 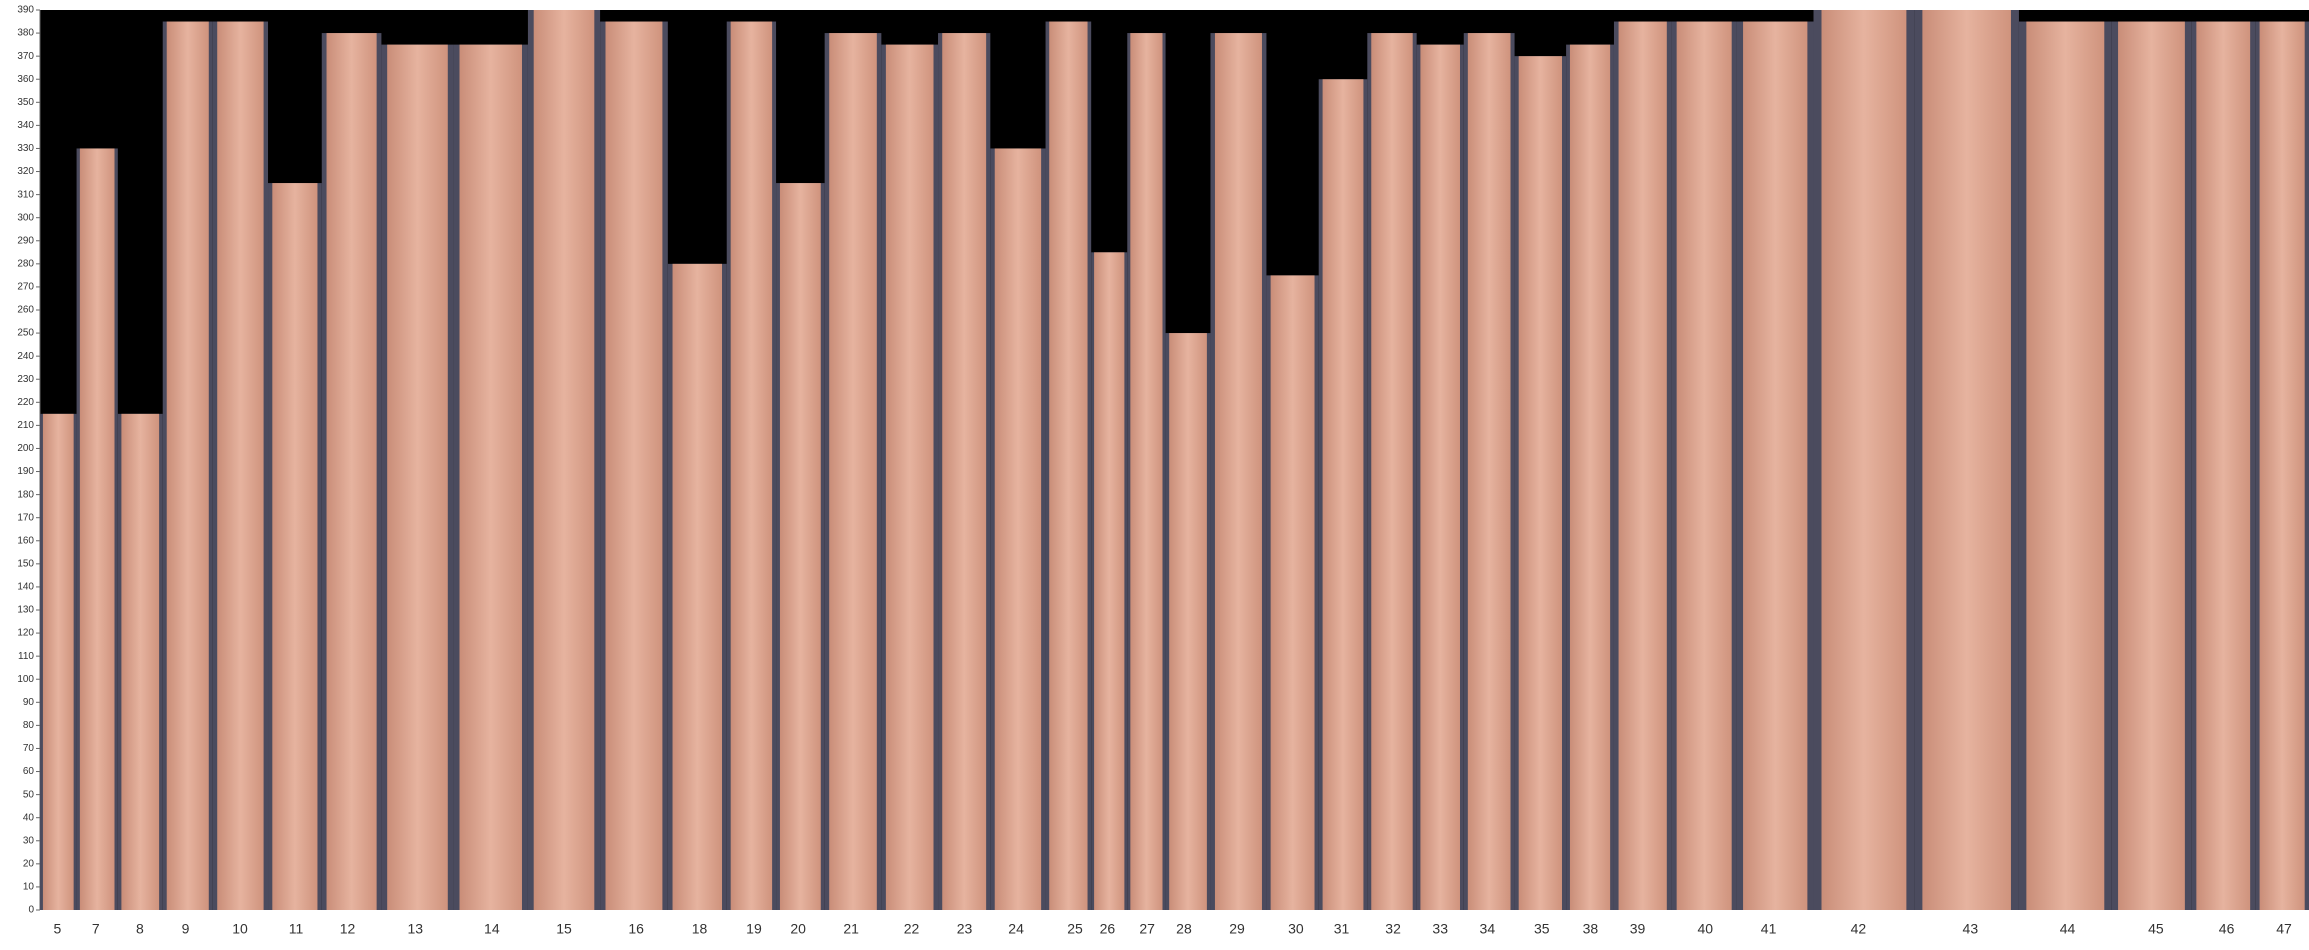 What do you see at coordinates (25, 679) in the screenshot?
I see `y-tick-label: 100` at bounding box center [25, 679].